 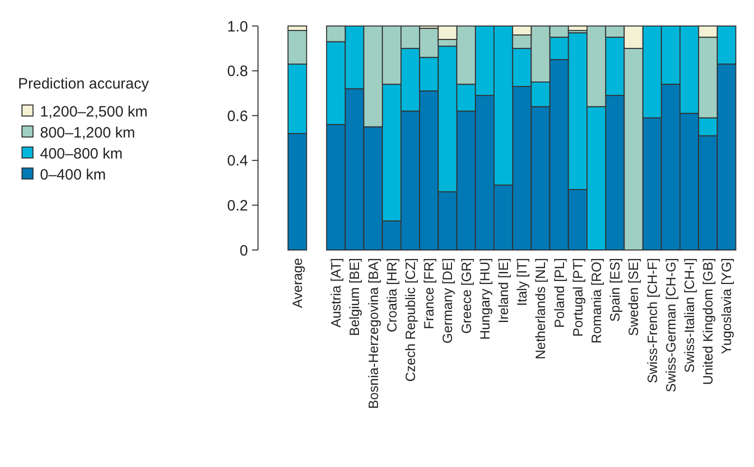 What do you see at coordinates (522, 282) in the screenshot?
I see `x-tick-label: Italy [IT]` at bounding box center [522, 282].